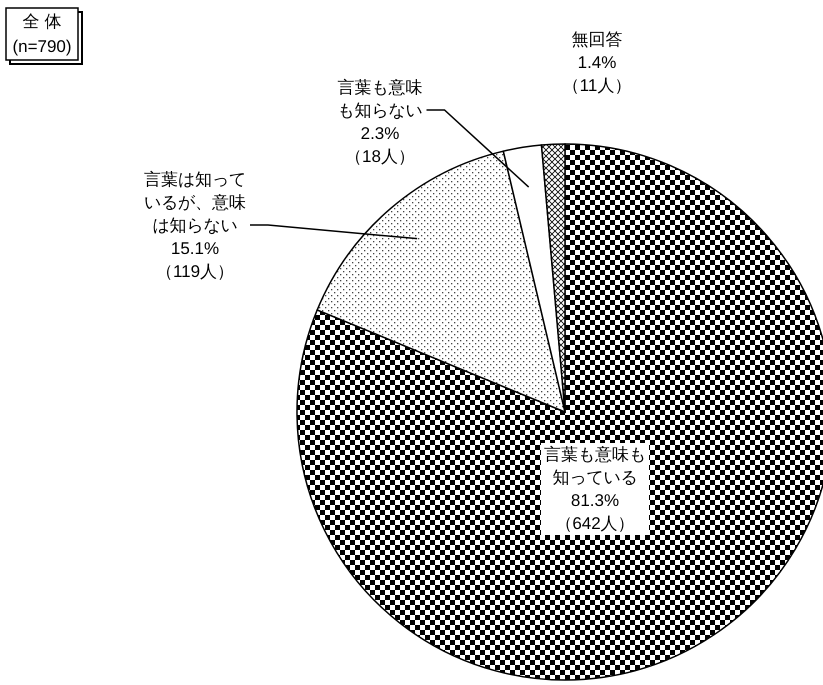  I want to click on slice-label: 言葉も意味も知らない, so click(380, 99).